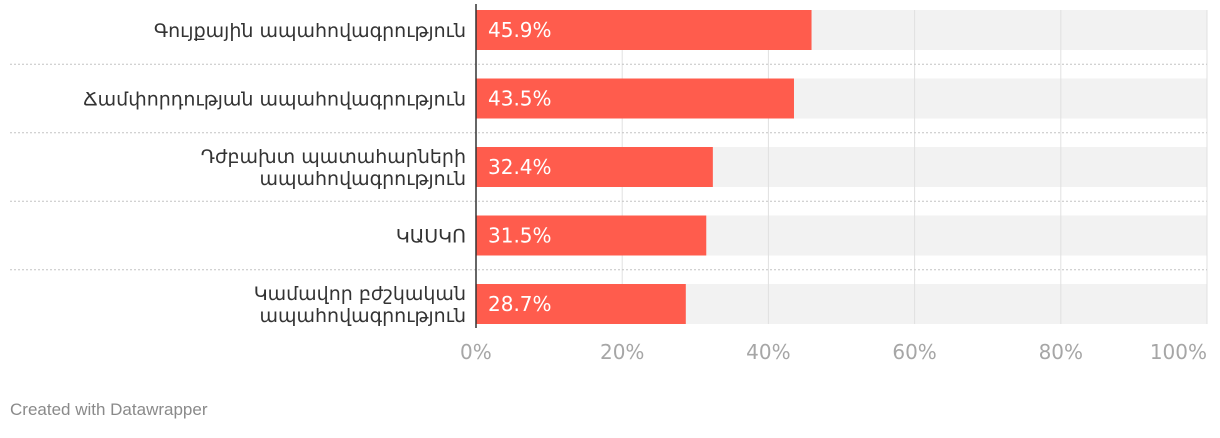  Describe the element at coordinates (476, 352) in the screenshot. I see `x-tick-label: 0%` at that location.